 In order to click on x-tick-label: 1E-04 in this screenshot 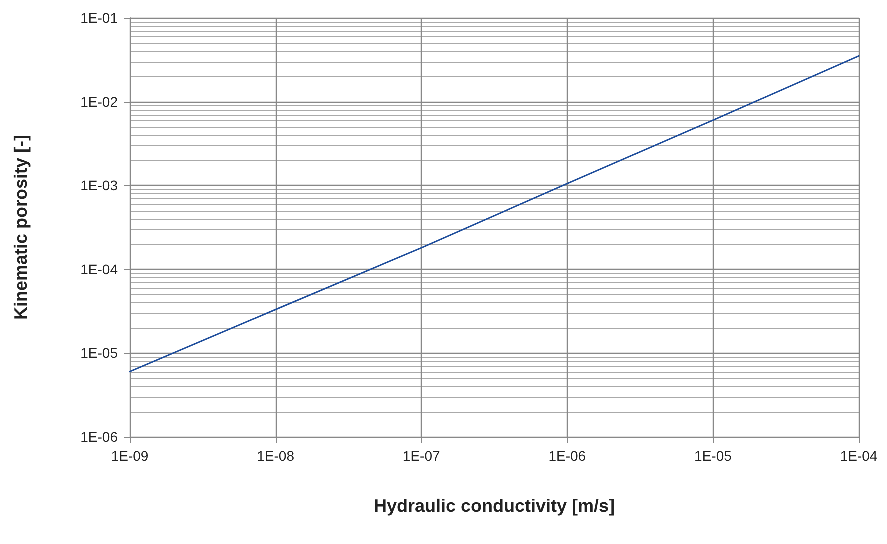, I will do `click(859, 456)`.